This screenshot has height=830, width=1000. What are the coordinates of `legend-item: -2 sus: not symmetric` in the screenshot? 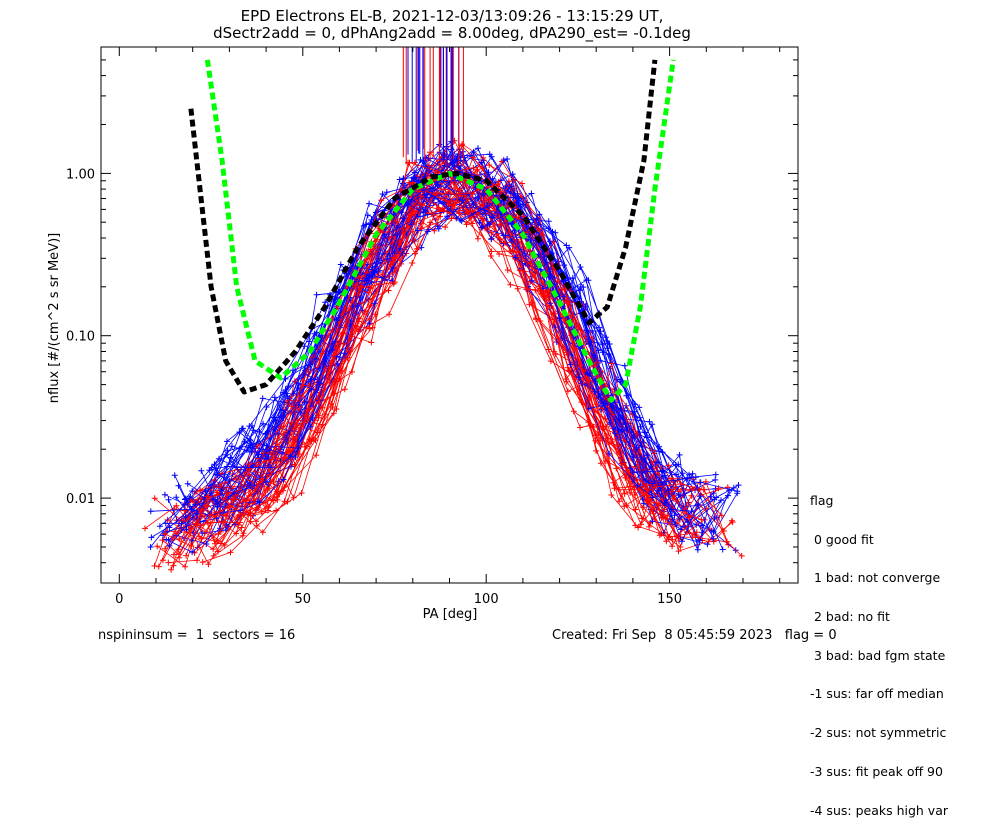 It's located at (878, 733).